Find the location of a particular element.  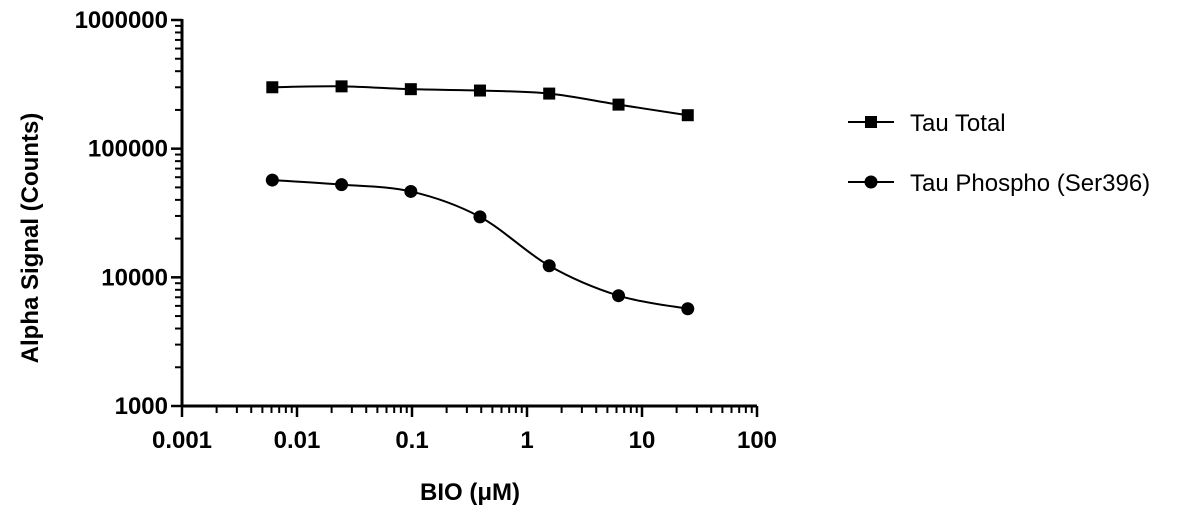

series-2-line is located at coordinates (480, 244).